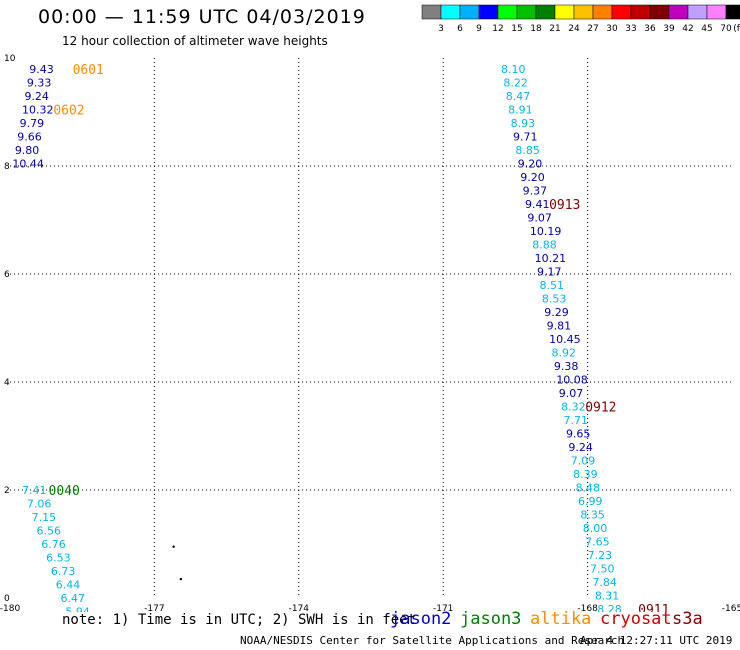  Describe the element at coordinates (64, 491) in the screenshot. I see `time-label: 0040` at that location.